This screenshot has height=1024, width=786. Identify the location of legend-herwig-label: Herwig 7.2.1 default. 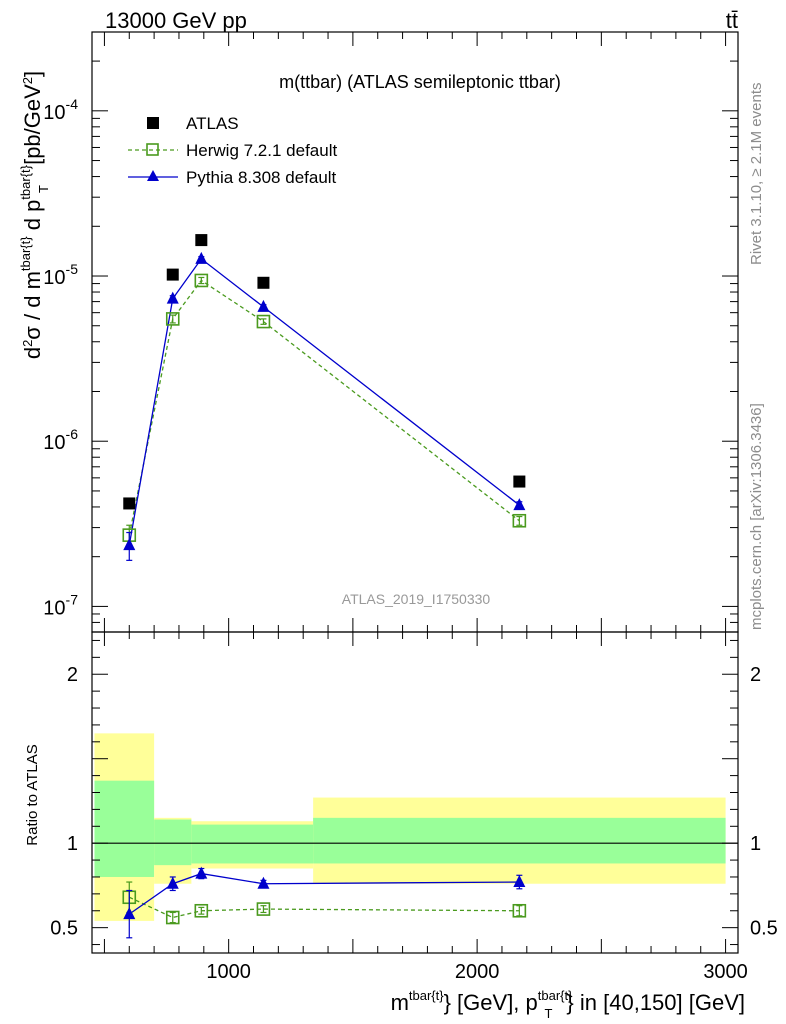
(261, 150).